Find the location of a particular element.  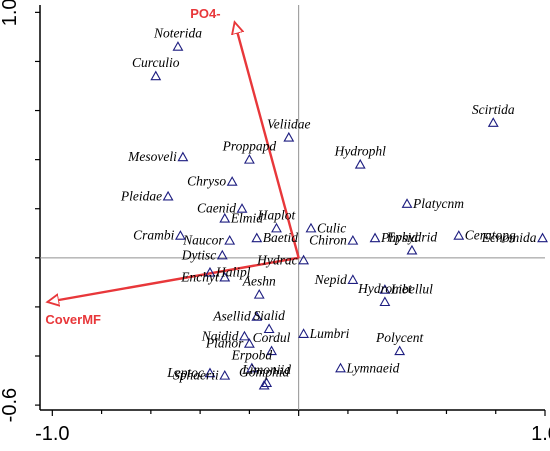

species-label-sialid: Sialid is located at coordinates (269, 315).